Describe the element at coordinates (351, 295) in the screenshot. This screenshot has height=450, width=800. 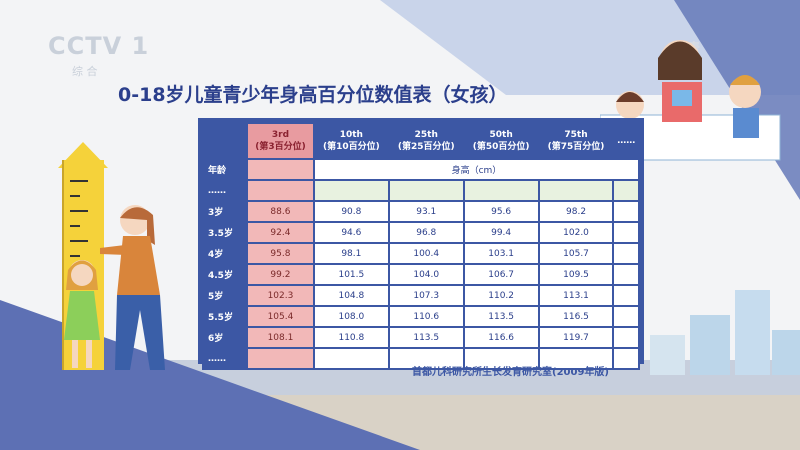
I see `table-cell: 104.8` at that location.